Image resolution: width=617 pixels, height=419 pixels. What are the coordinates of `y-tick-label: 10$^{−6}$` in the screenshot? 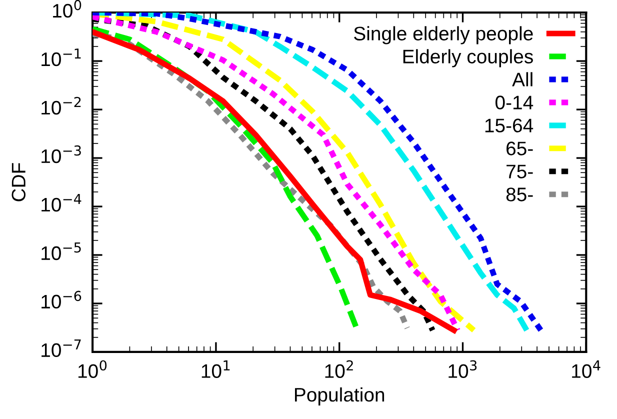 It's located at (62, 299).